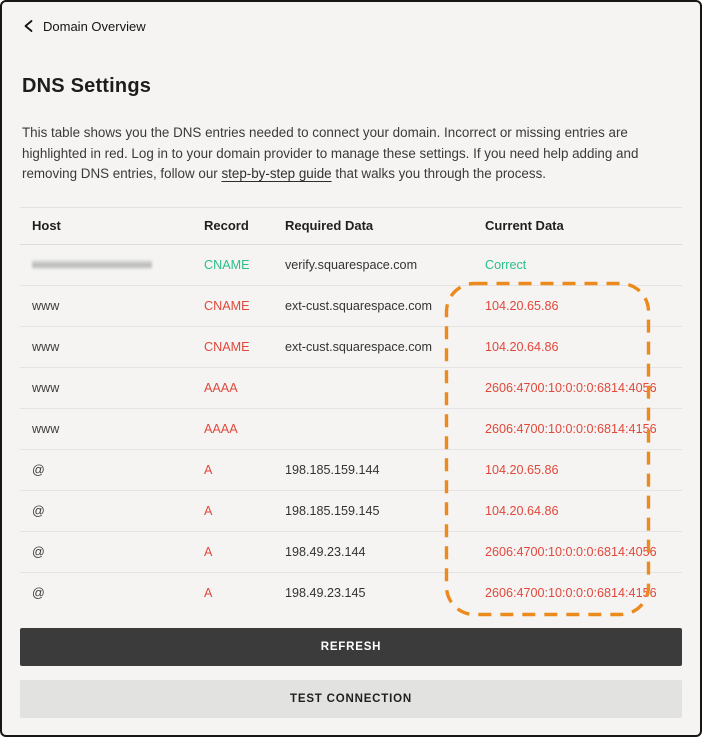 The image size is (702, 737). What do you see at coordinates (351, 698) in the screenshot?
I see `test-connection-button: TEST CONNECTION` at bounding box center [351, 698].